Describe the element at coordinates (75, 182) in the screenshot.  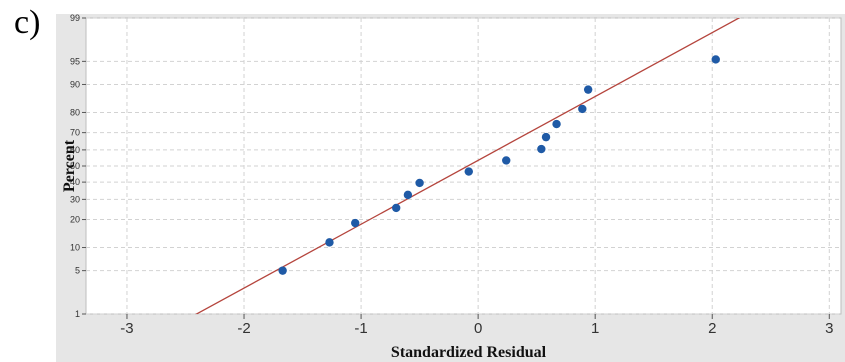
I see `y-tick-label: 40` at that location.